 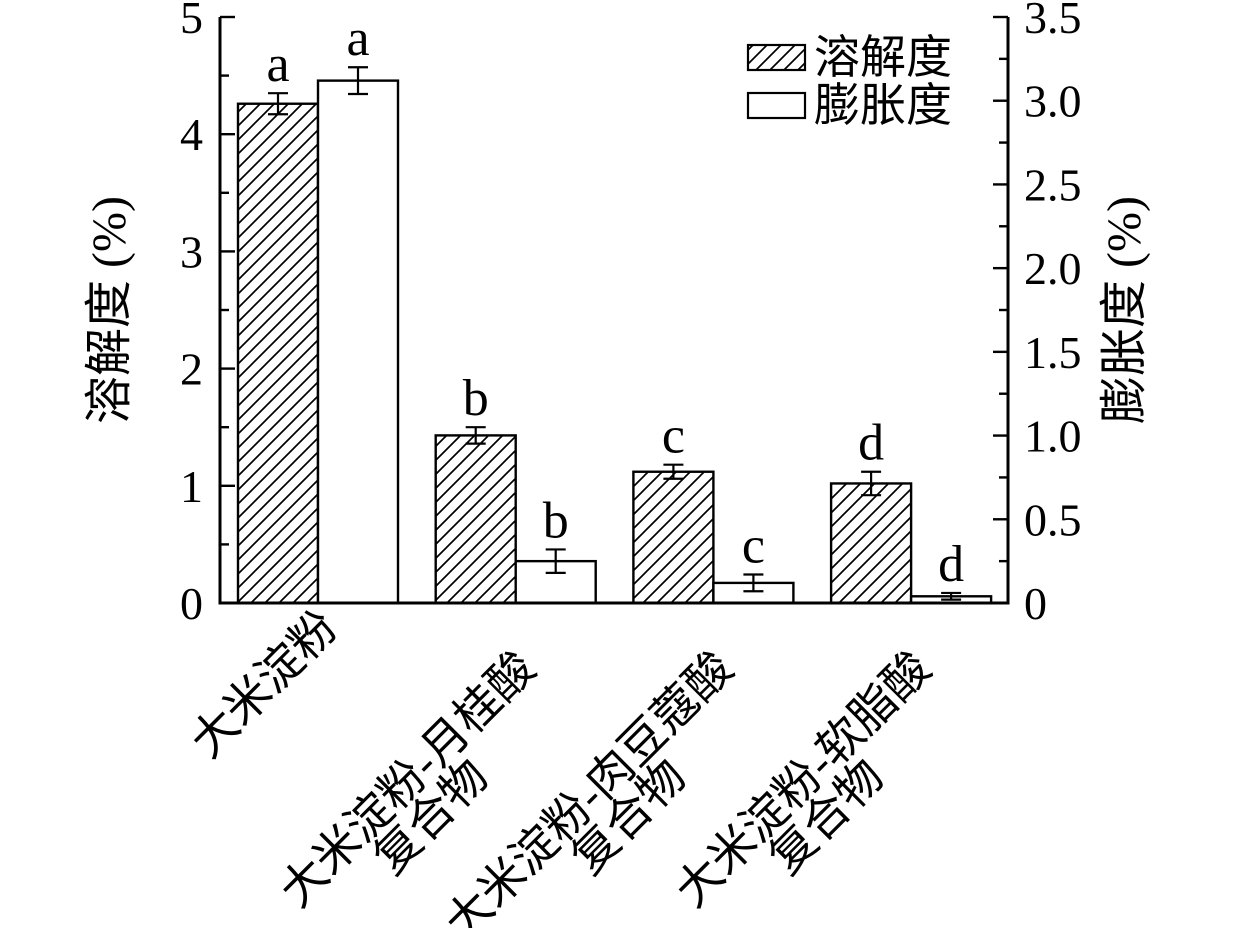 What do you see at coordinates (1053, 184) in the screenshot?
I see `right-tick-label: 2.5` at bounding box center [1053, 184].